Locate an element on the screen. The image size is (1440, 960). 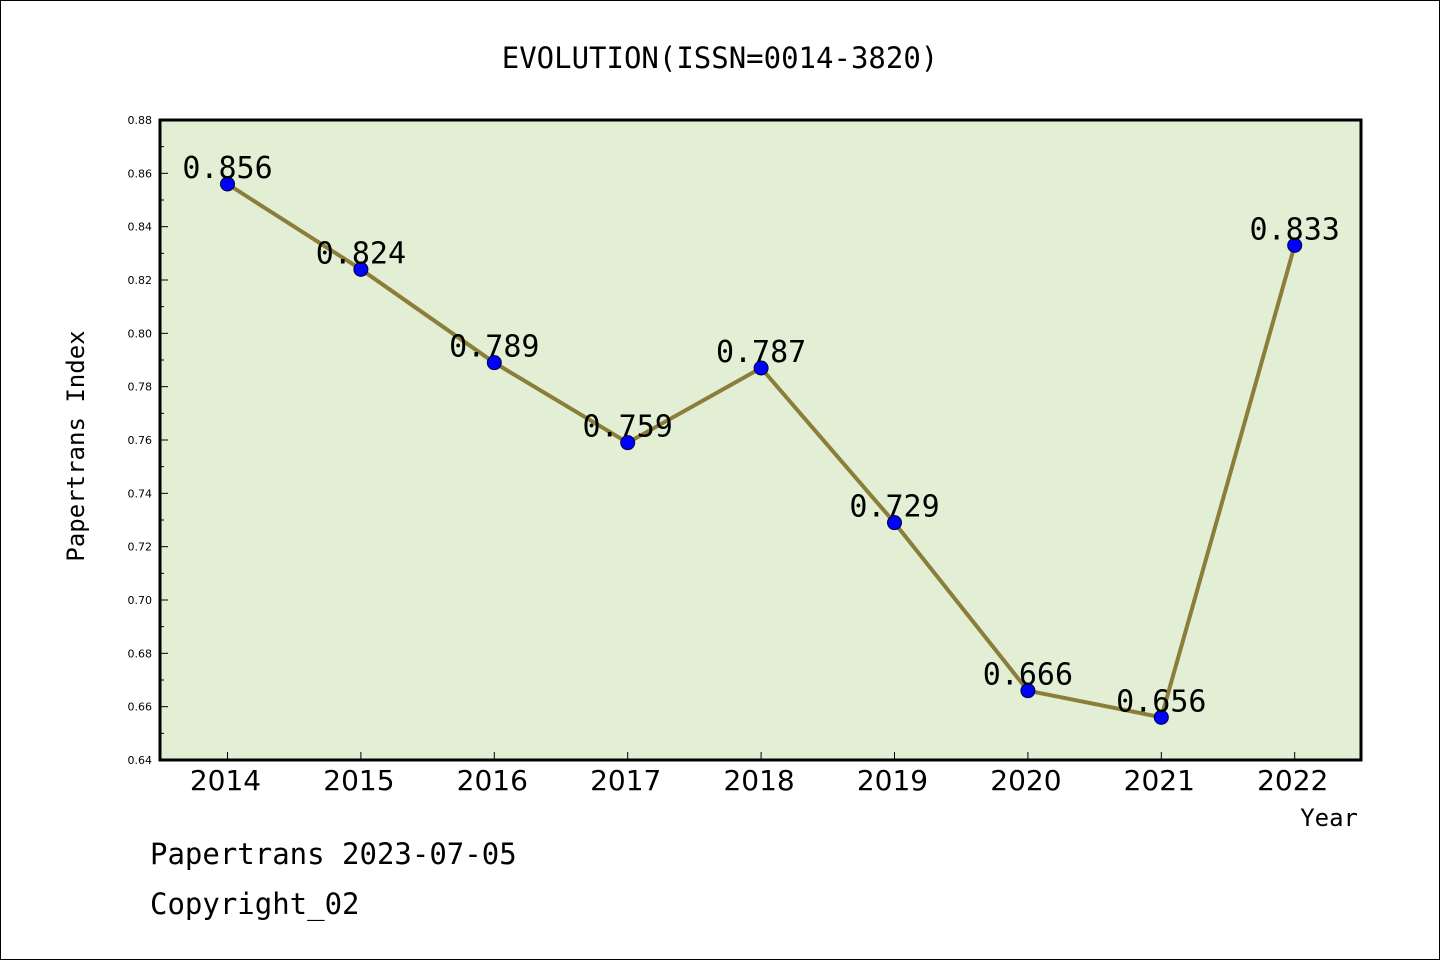
y-tick-label: 0.86 is located at coordinates (140, 173).